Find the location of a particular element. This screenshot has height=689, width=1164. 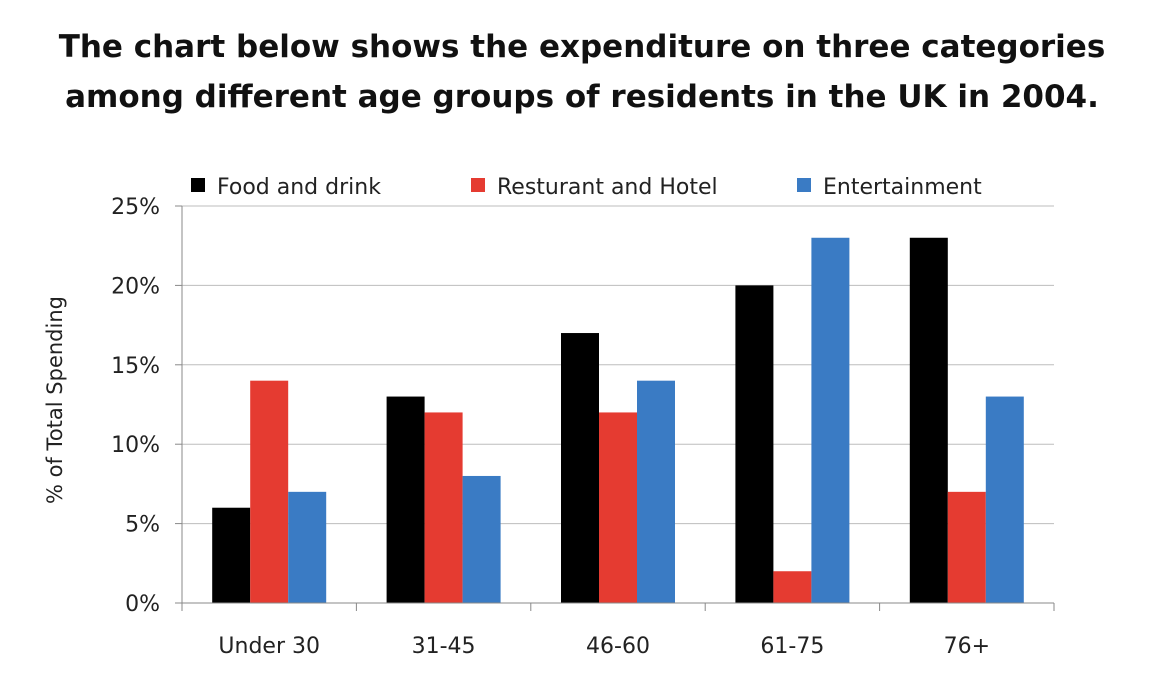

y-tick-label-2: 10% is located at coordinates (135, 445).